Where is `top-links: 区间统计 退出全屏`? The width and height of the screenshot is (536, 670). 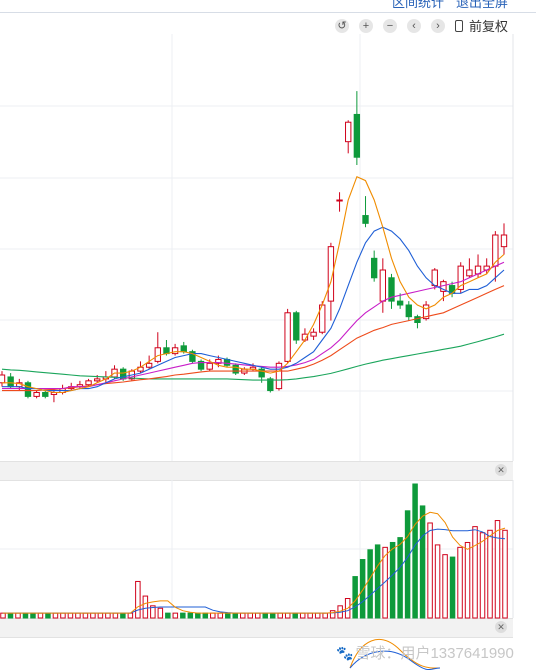
top-links: 区间统计 退出全屏 is located at coordinates (450, 5).